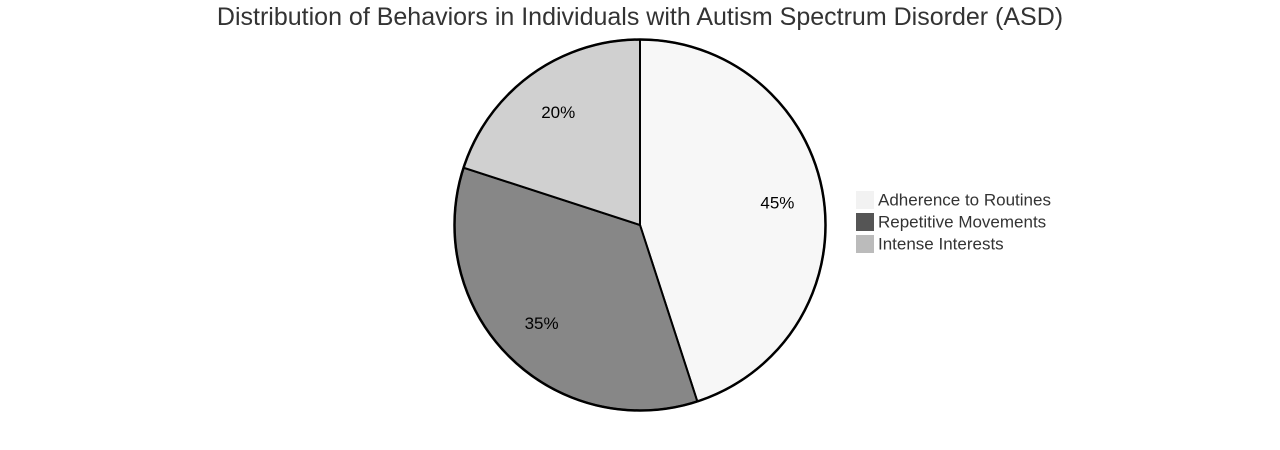 The height and width of the screenshot is (450, 1280). What do you see at coordinates (542, 323) in the screenshot?
I see `slice-label-repetitive-movements: 35%` at bounding box center [542, 323].